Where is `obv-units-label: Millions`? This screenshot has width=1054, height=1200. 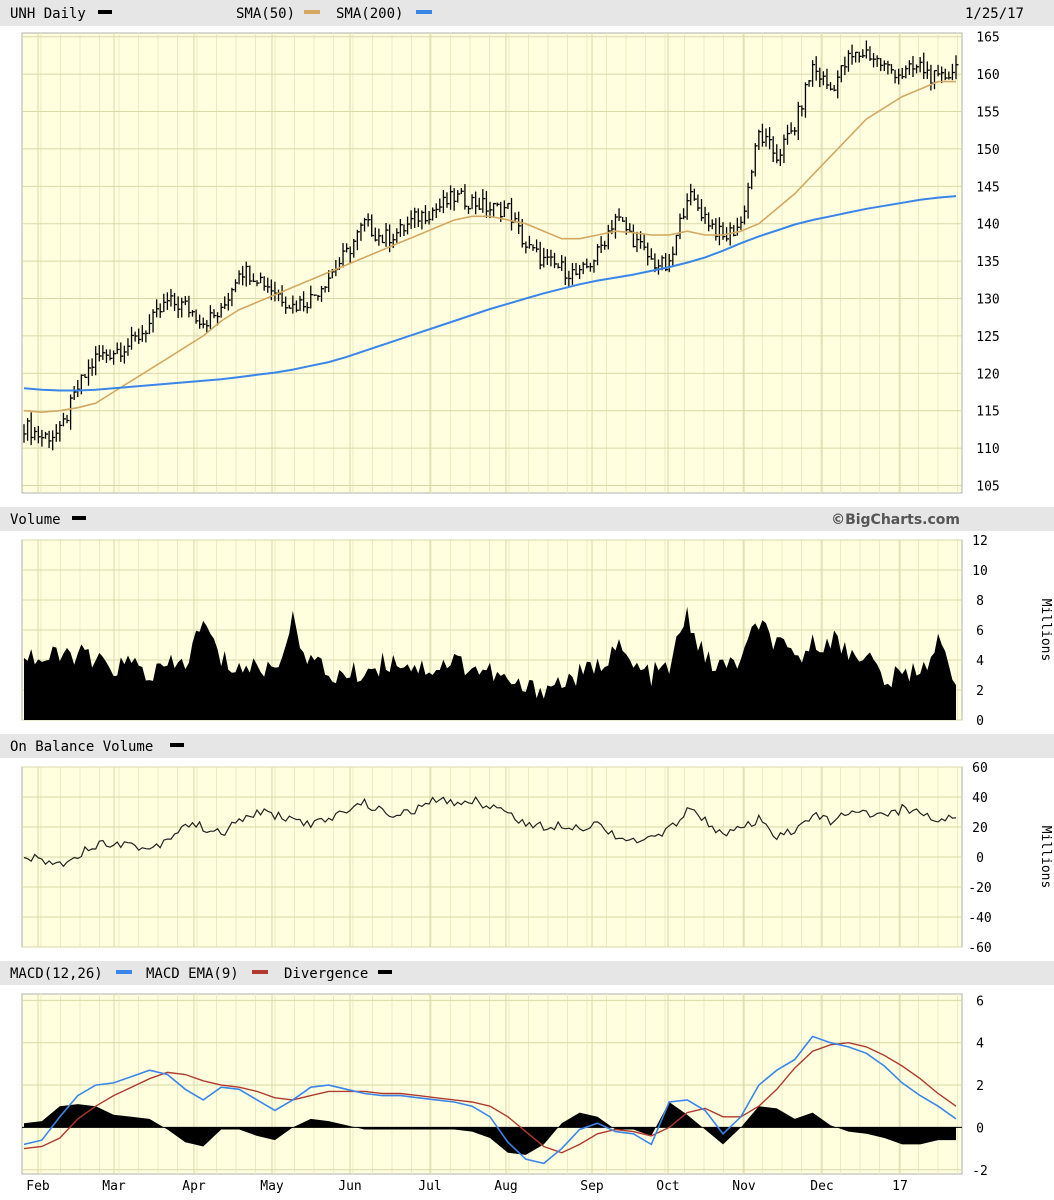 obv-units-label: Millions is located at coordinates (1045, 857).